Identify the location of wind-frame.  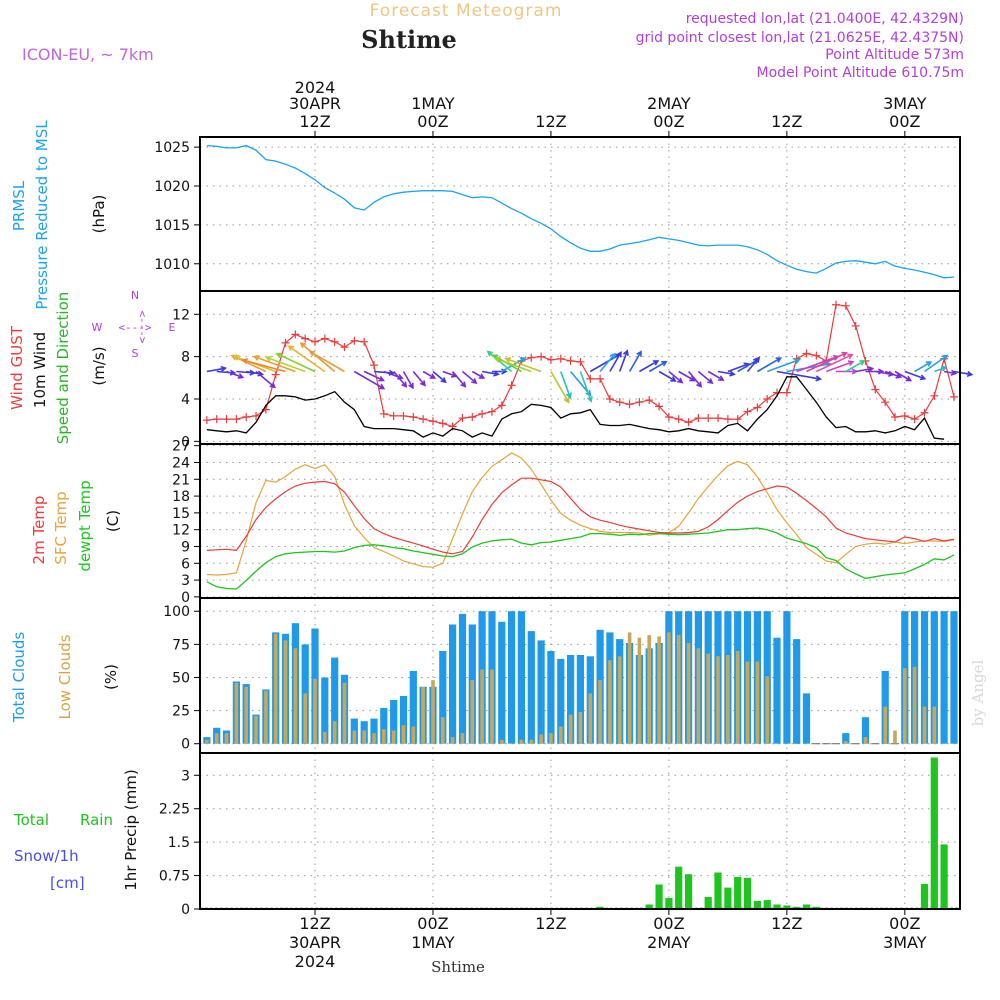
(580, 367).